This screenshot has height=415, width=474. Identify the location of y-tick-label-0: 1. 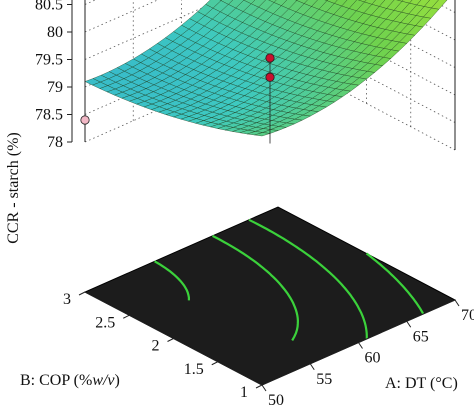
(244, 392).